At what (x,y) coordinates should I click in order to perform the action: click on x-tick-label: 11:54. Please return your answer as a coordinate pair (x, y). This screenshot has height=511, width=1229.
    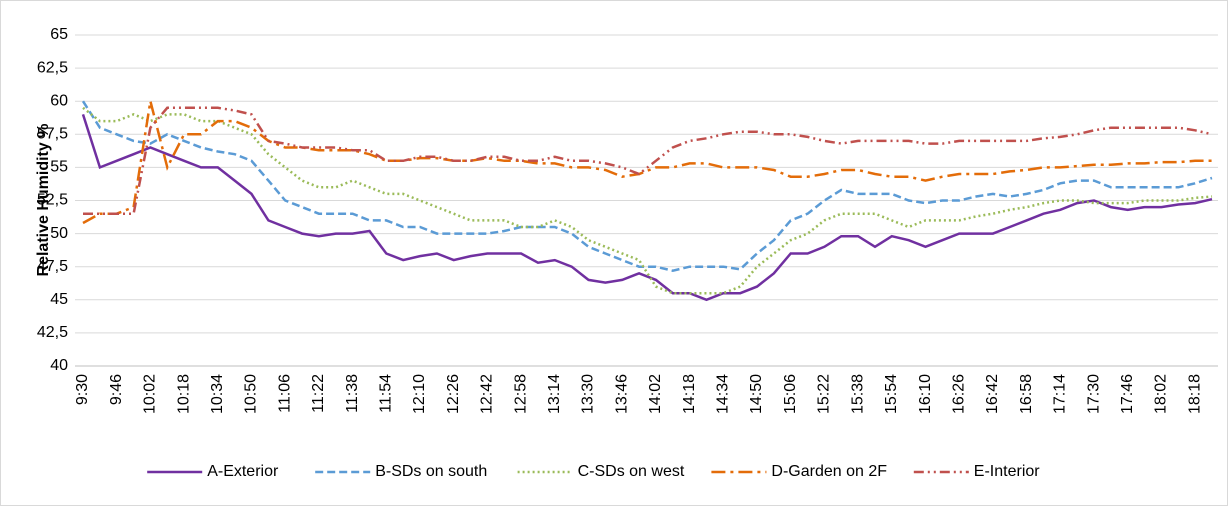
    Looking at the image, I should click on (386, 393).